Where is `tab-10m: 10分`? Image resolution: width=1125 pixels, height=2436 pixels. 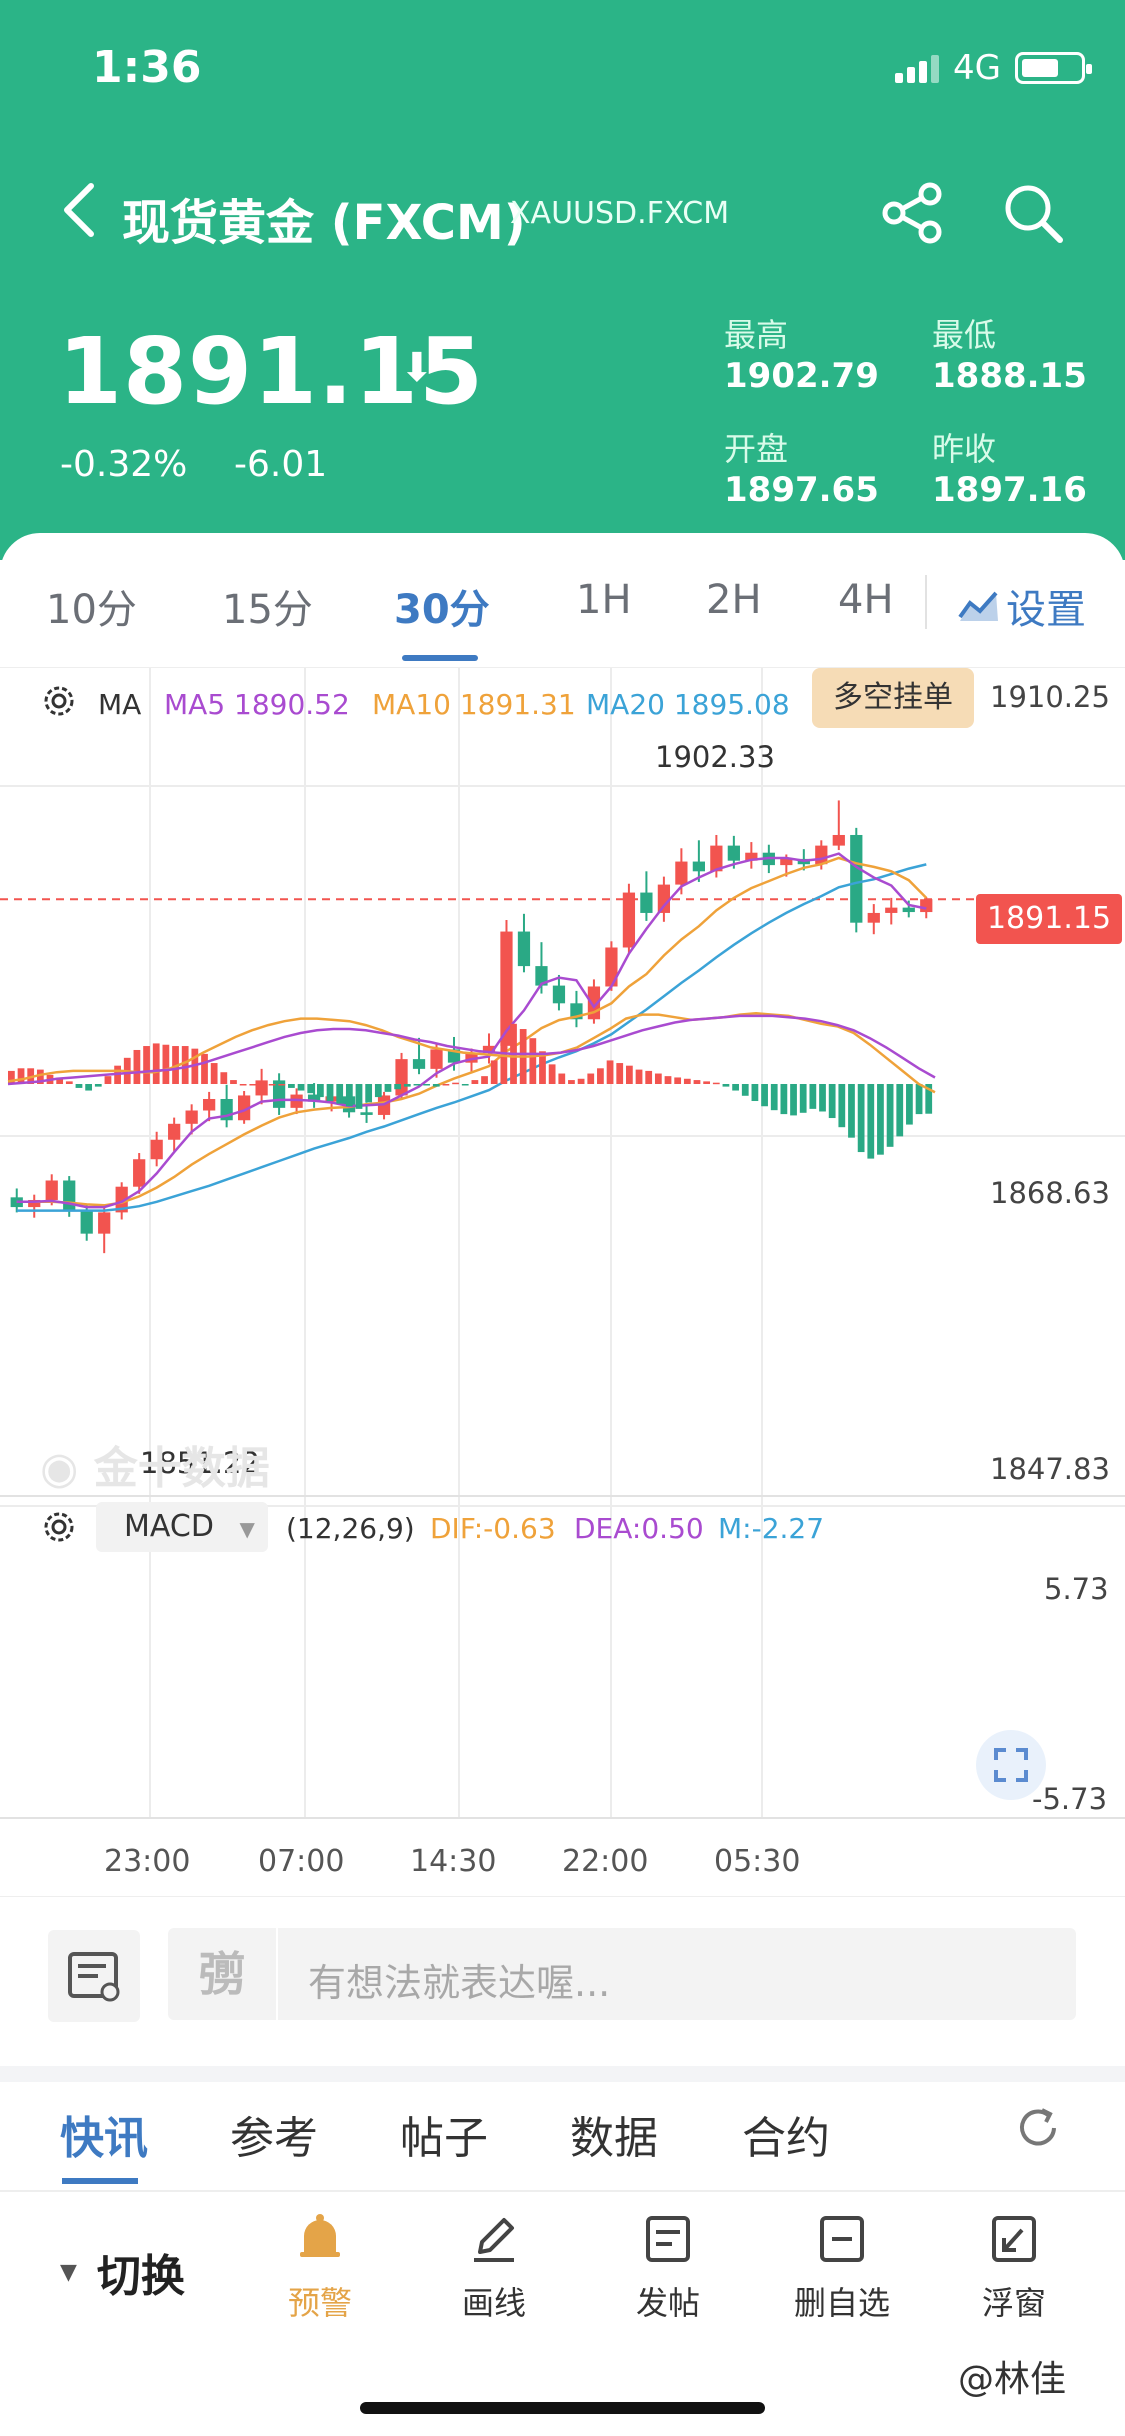
tab-10m: 10分 is located at coordinates (91, 610).